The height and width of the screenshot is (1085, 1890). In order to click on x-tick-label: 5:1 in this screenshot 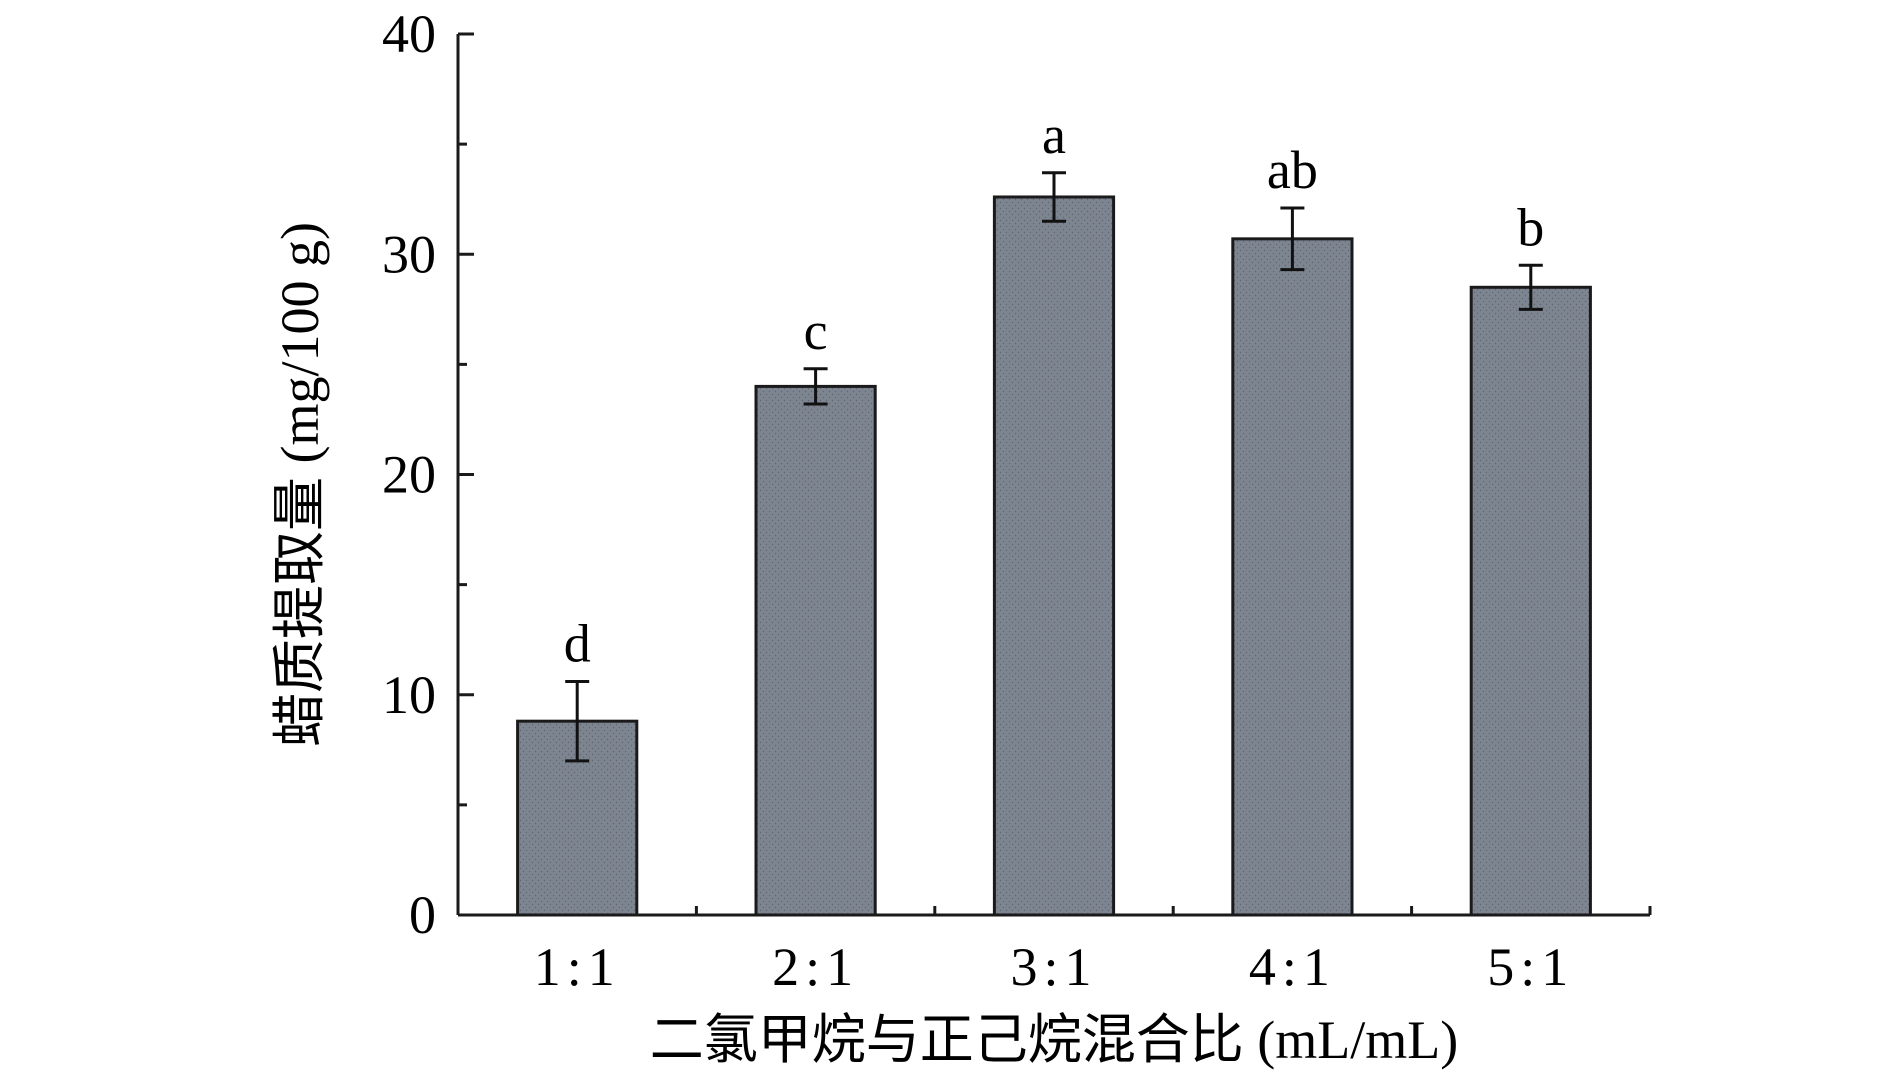, I will do `click(1530, 967)`.